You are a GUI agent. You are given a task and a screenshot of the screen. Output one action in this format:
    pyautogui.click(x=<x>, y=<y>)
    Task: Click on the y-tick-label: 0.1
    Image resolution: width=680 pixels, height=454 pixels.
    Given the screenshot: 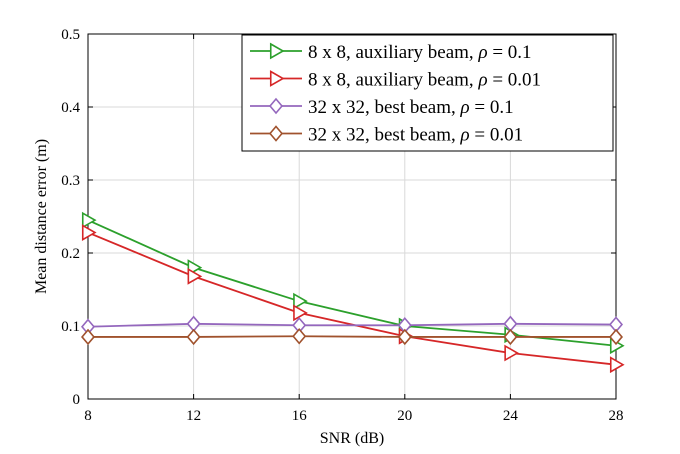 What is the action you would take?
    pyautogui.click(x=70, y=327)
    